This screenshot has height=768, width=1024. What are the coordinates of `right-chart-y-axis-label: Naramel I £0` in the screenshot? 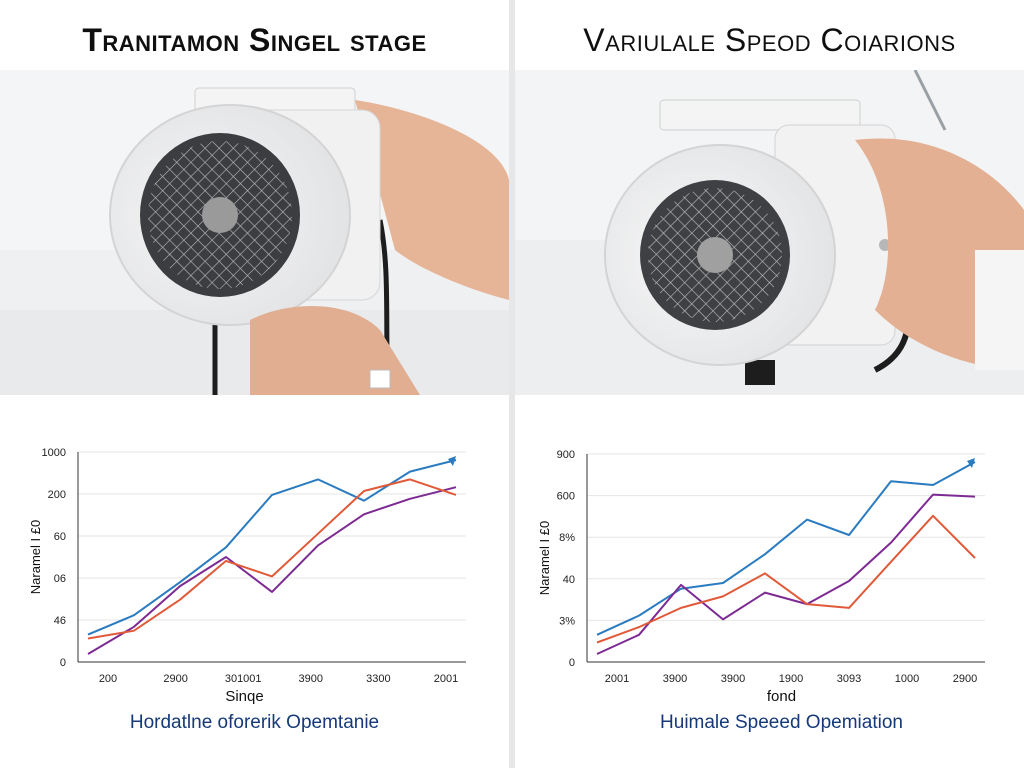 It's located at (544, 558).